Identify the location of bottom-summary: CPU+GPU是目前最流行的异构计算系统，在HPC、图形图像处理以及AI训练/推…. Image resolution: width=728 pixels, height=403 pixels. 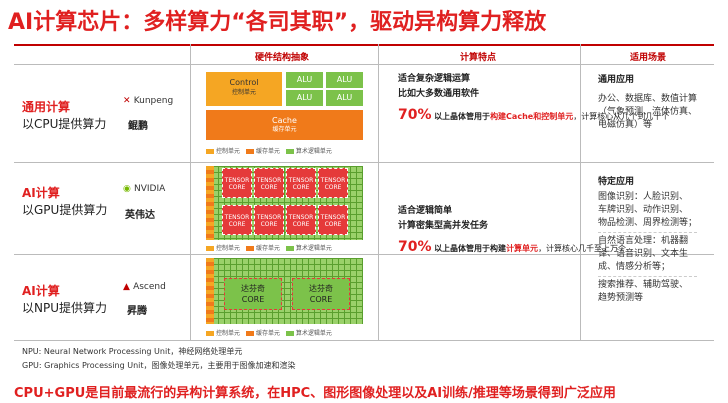
(315, 393).